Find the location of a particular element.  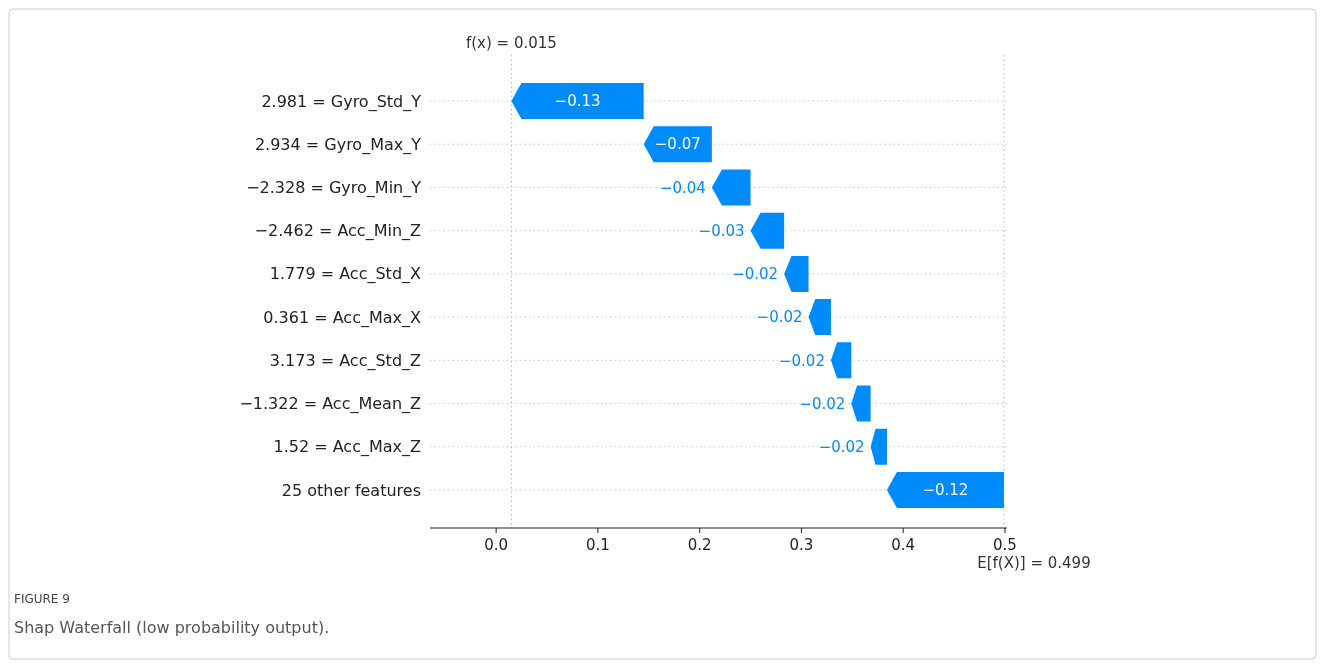

y-tick-label: 0.361 = Acc_Max_X is located at coordinates (342, 317).